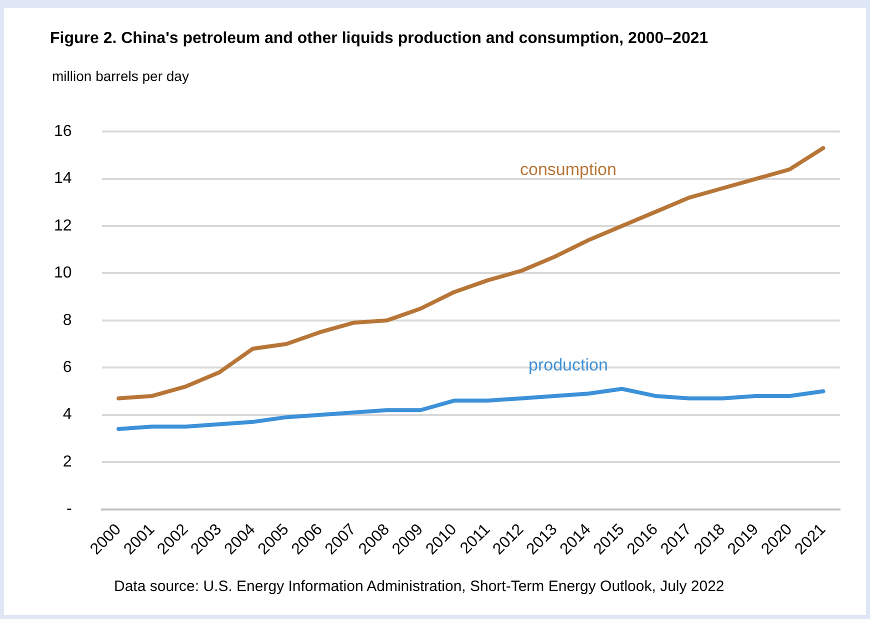 The image size is (870, 619). I want to click on y-tick-label: 8, so click(67, 320).